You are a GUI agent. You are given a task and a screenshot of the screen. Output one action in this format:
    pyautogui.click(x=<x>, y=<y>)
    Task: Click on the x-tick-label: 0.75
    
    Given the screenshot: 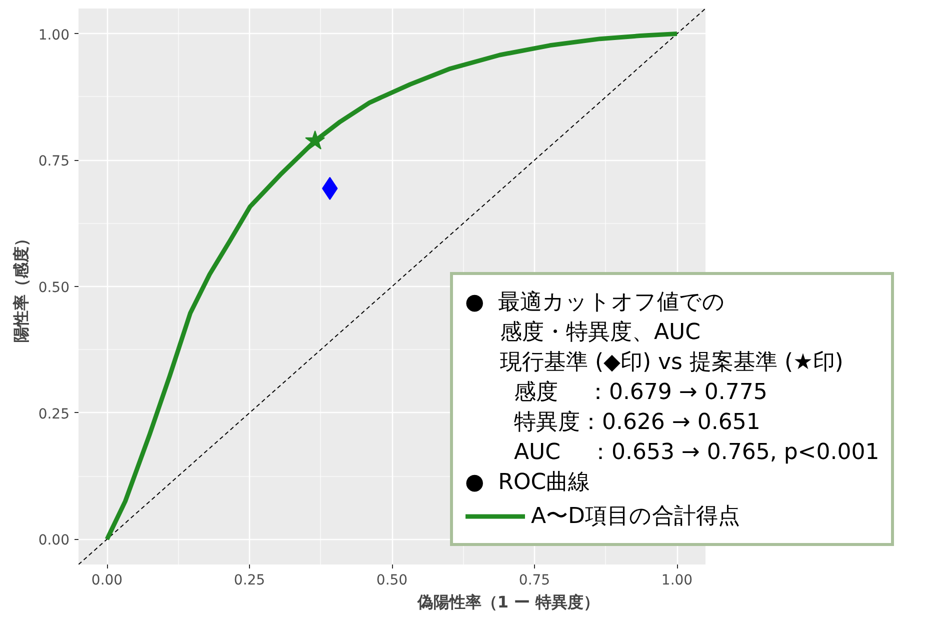 What is the action you would take?
    pyautogui.click(x=534, y=580)
    